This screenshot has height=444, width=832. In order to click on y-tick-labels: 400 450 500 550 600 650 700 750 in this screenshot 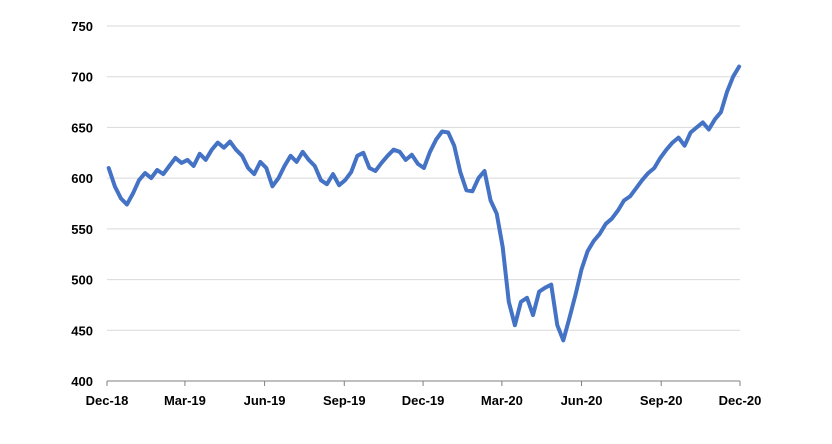, I will do `click(82, 204)`.